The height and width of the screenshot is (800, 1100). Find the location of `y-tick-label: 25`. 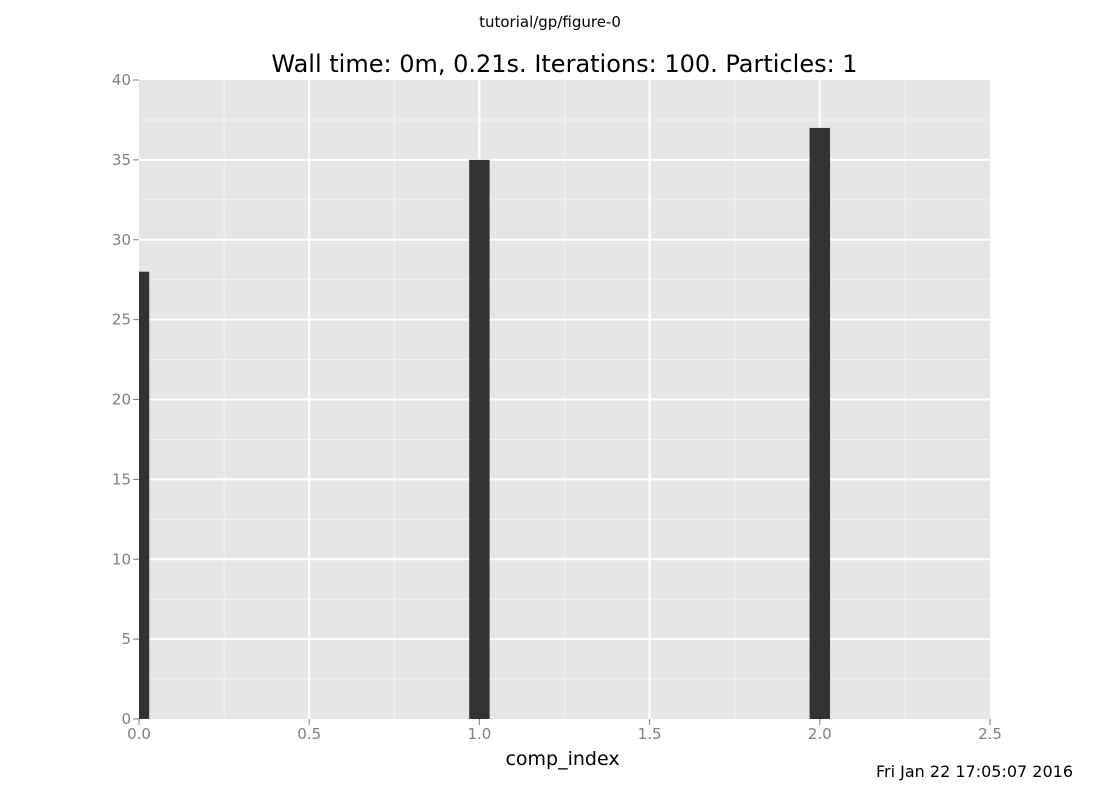

y-tick-label: 25 is located at coordinates (121, 320).